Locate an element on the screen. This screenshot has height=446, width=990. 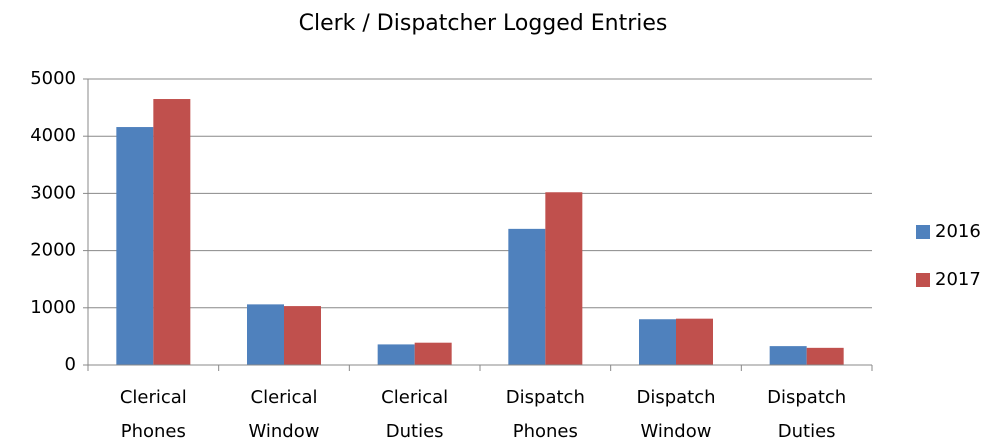
x-tick-label: Dispatch Window is located at coordinates (675, 414).